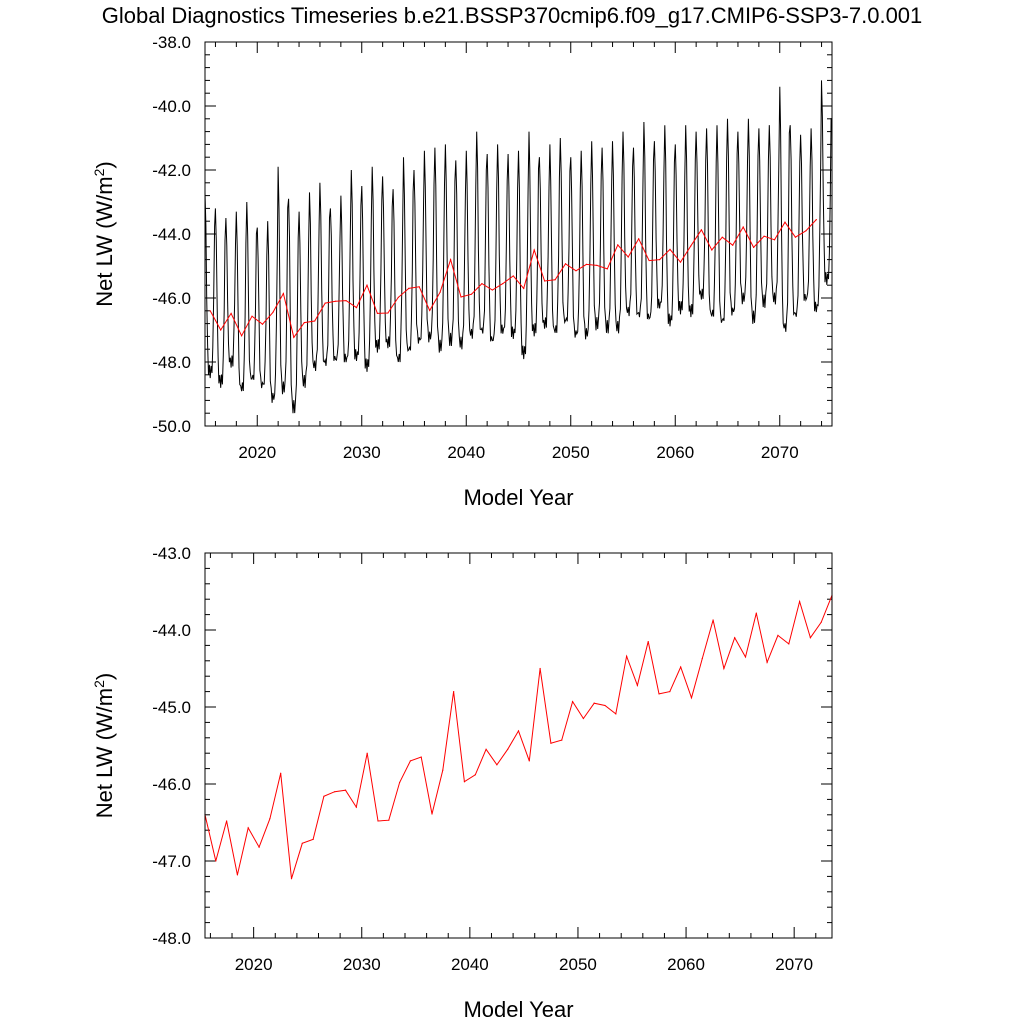  What do you see at coordinates (171, 170) in the screenshot?
I see `y-tick-label: -42.0` at bounding box center [171, 170].